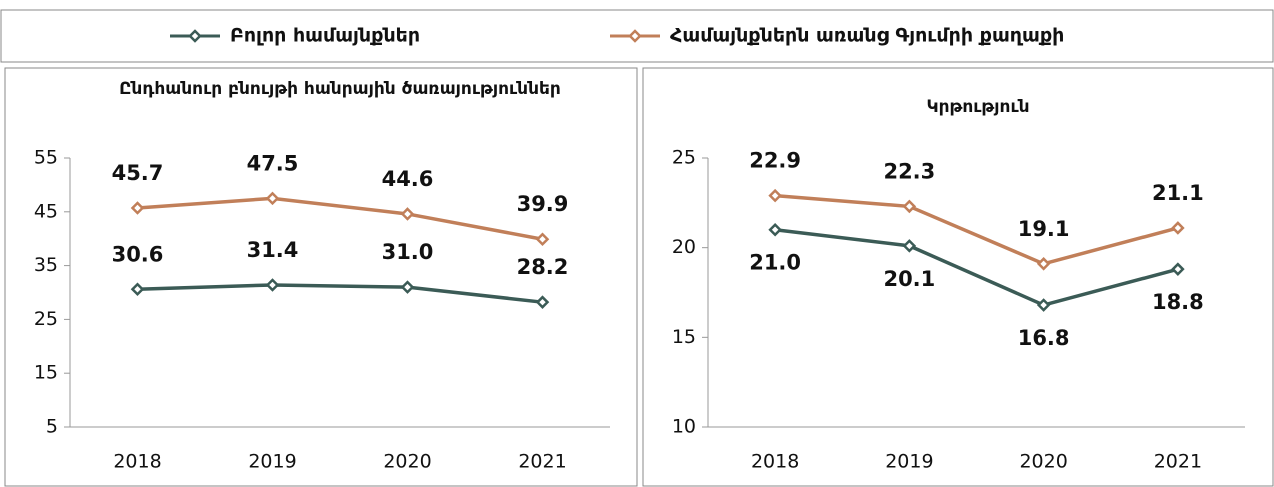  Describe the element at coordinates (52, 427) in the screenshot. I see `y-tick-label: 5` at that location.